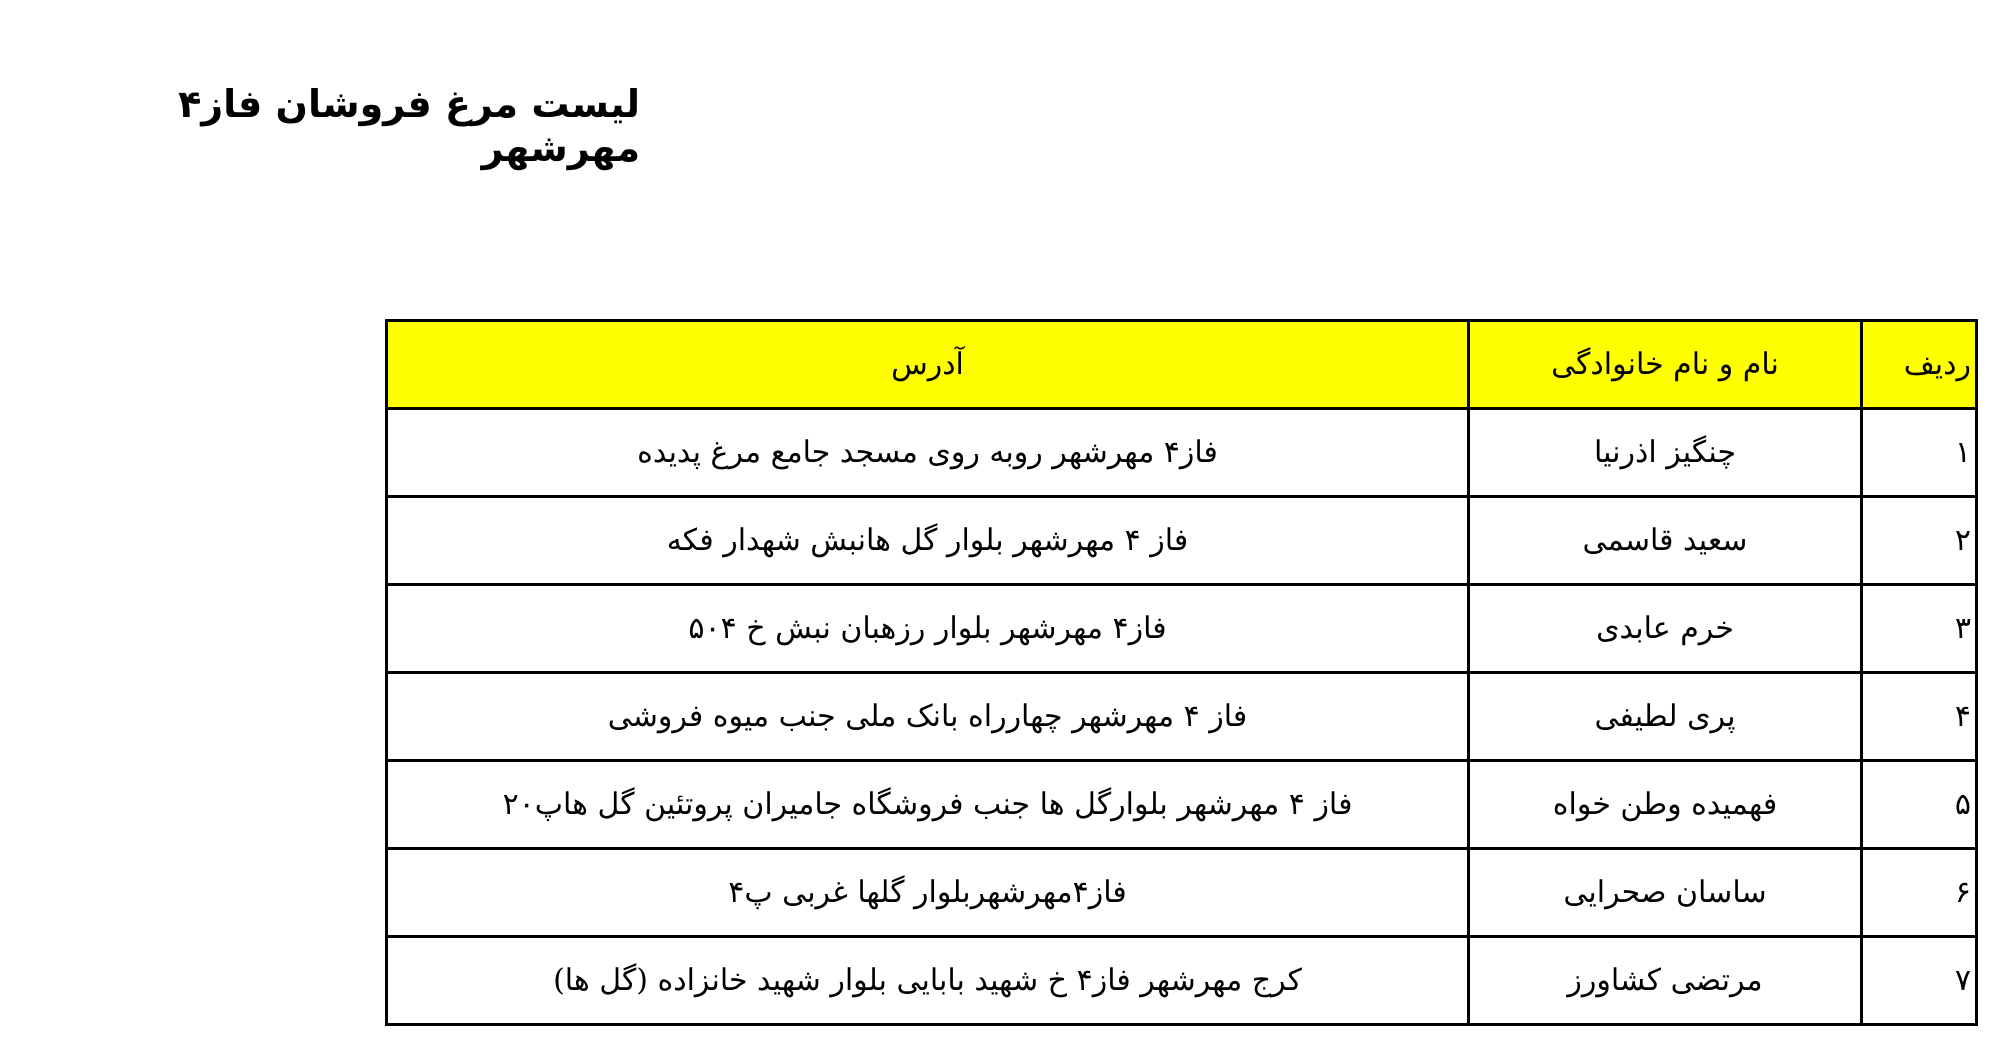  What do you see at coordinates (1919, 716) in the screenshot?
I see `row-number-cell: ۴` at bounding box center [1919, 716].